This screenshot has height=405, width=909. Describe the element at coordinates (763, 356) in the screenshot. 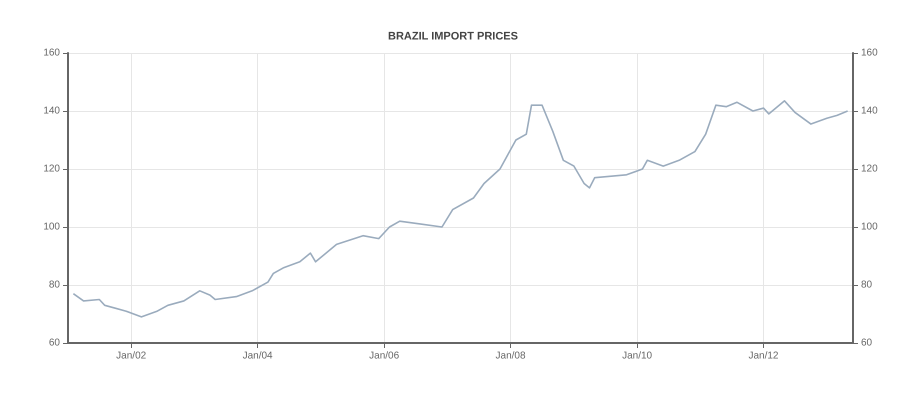

I see `x-tick-label: Jan/12` at that location.